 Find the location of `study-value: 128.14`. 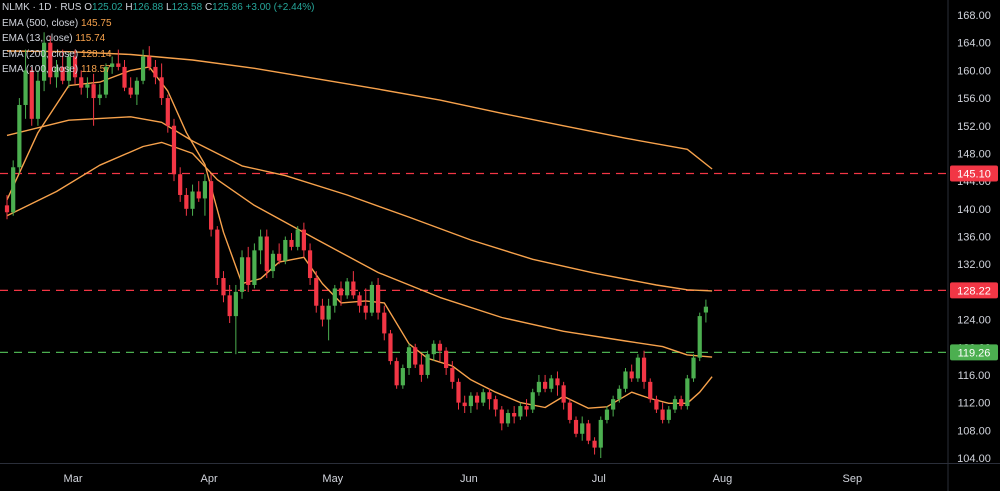

study-value: 128.14 is located at coordinates (96, 54).